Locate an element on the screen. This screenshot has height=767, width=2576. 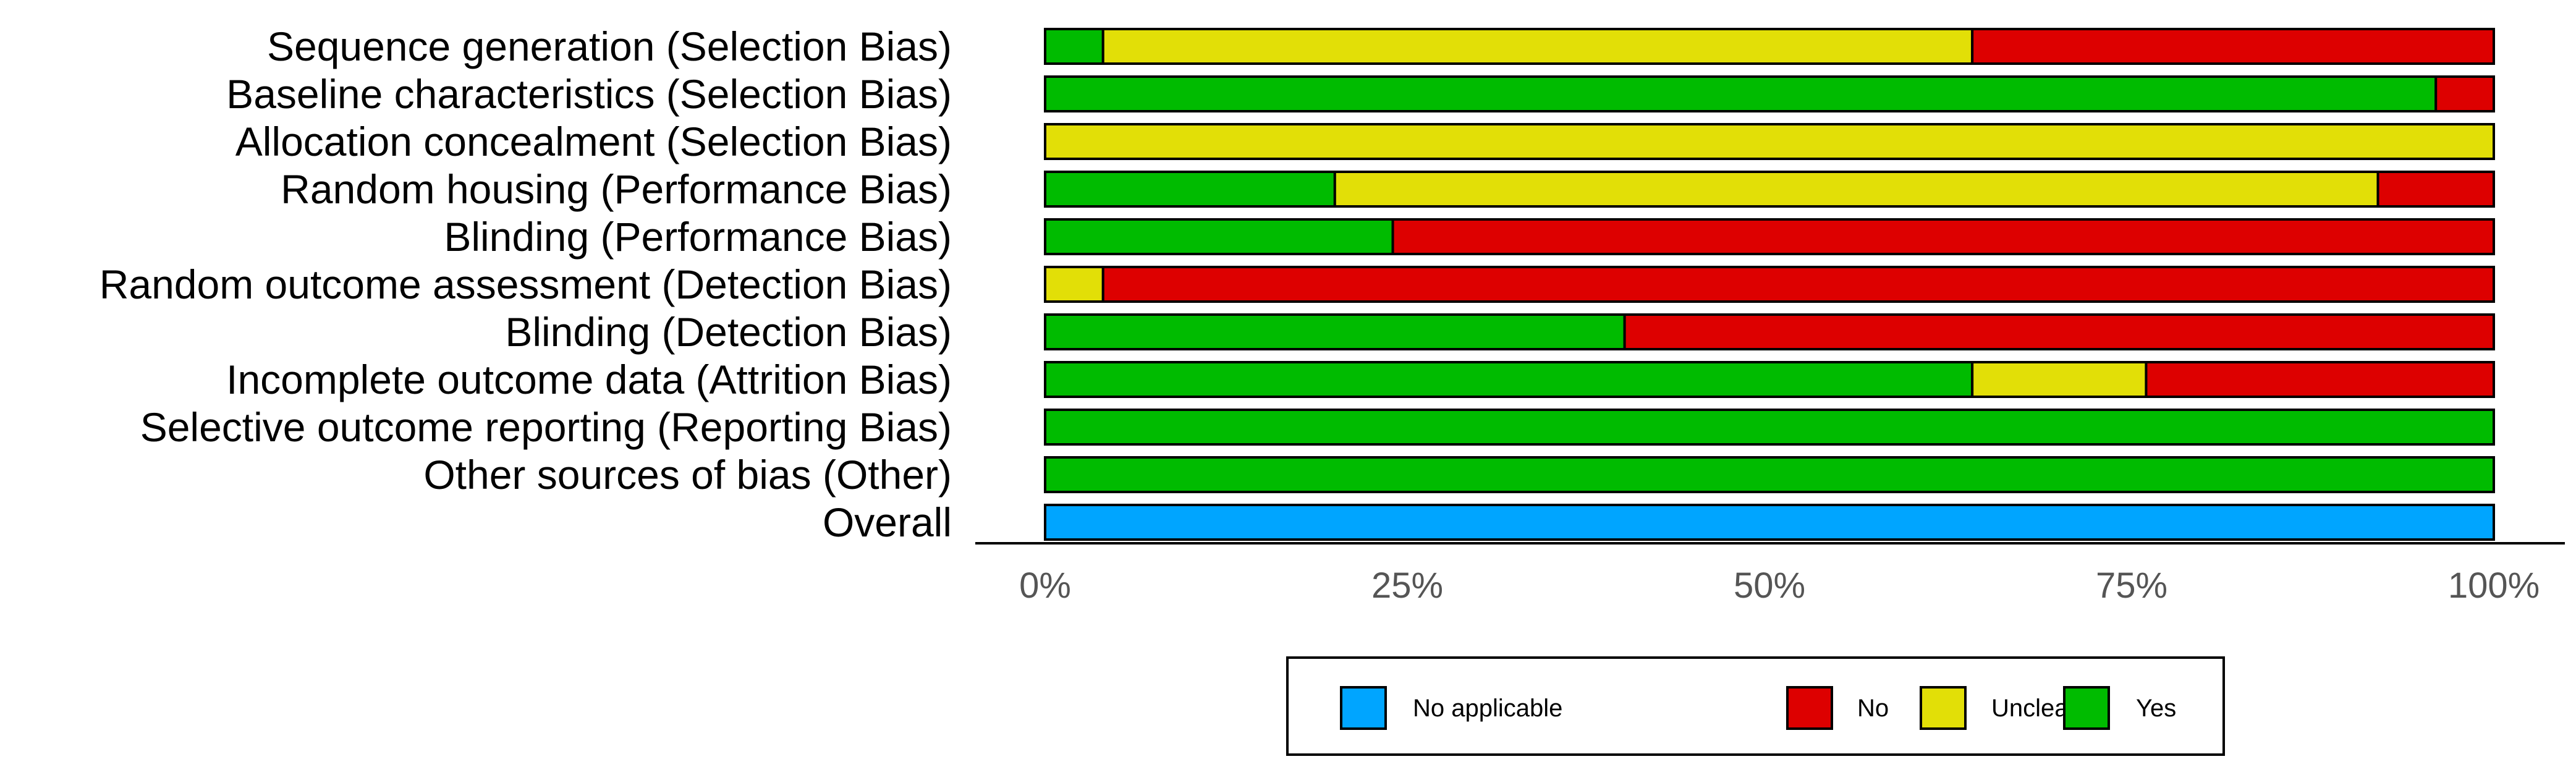
x-axis-ticks: 0% 25% 50% 75% 100% is located at coordinates (1779, 586).